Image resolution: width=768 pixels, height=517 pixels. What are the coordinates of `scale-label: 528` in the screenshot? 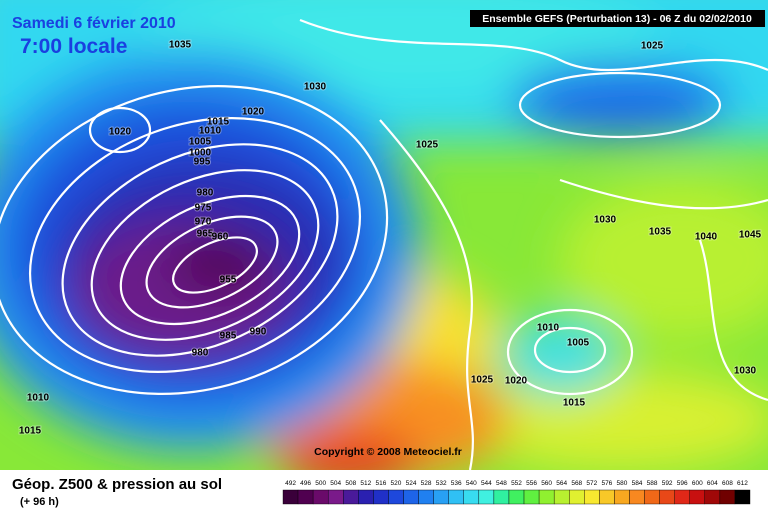 It's located at (426, 483).